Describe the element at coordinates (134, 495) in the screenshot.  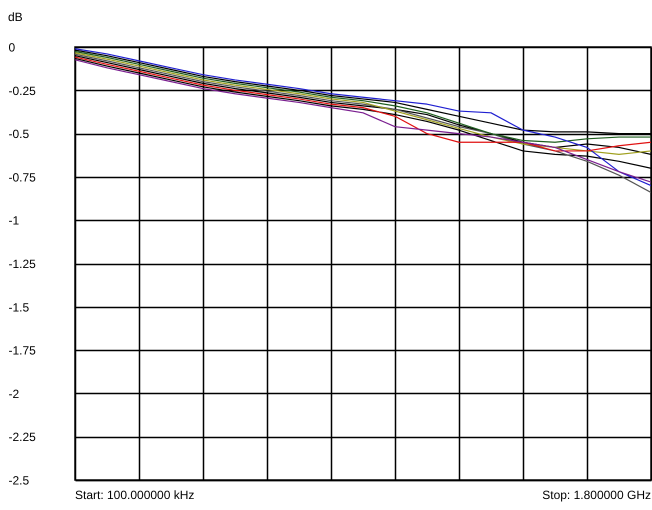
I see `text: Start: 100.000000 kHz` at that location.